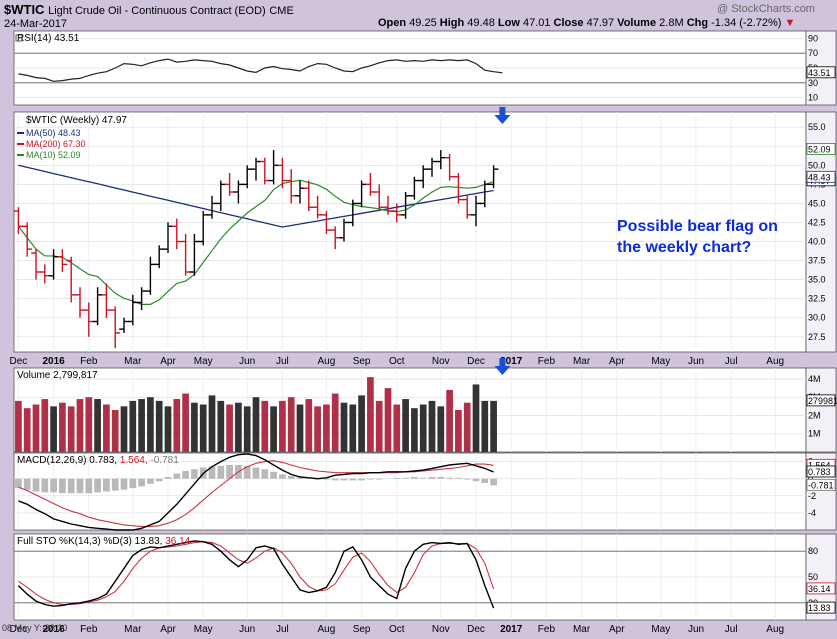 The image size is (837, 639). What do you see at coordinates (281, 11) in the screenshot?
I see `exchange: CME` at bounding box center [281, 11].